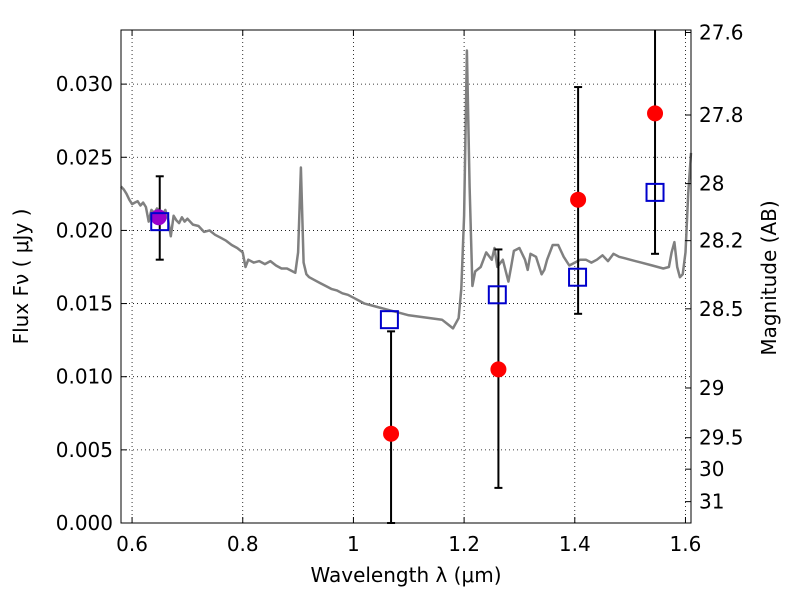  I want to click on right-tick-label: 30, so click(711, 469).